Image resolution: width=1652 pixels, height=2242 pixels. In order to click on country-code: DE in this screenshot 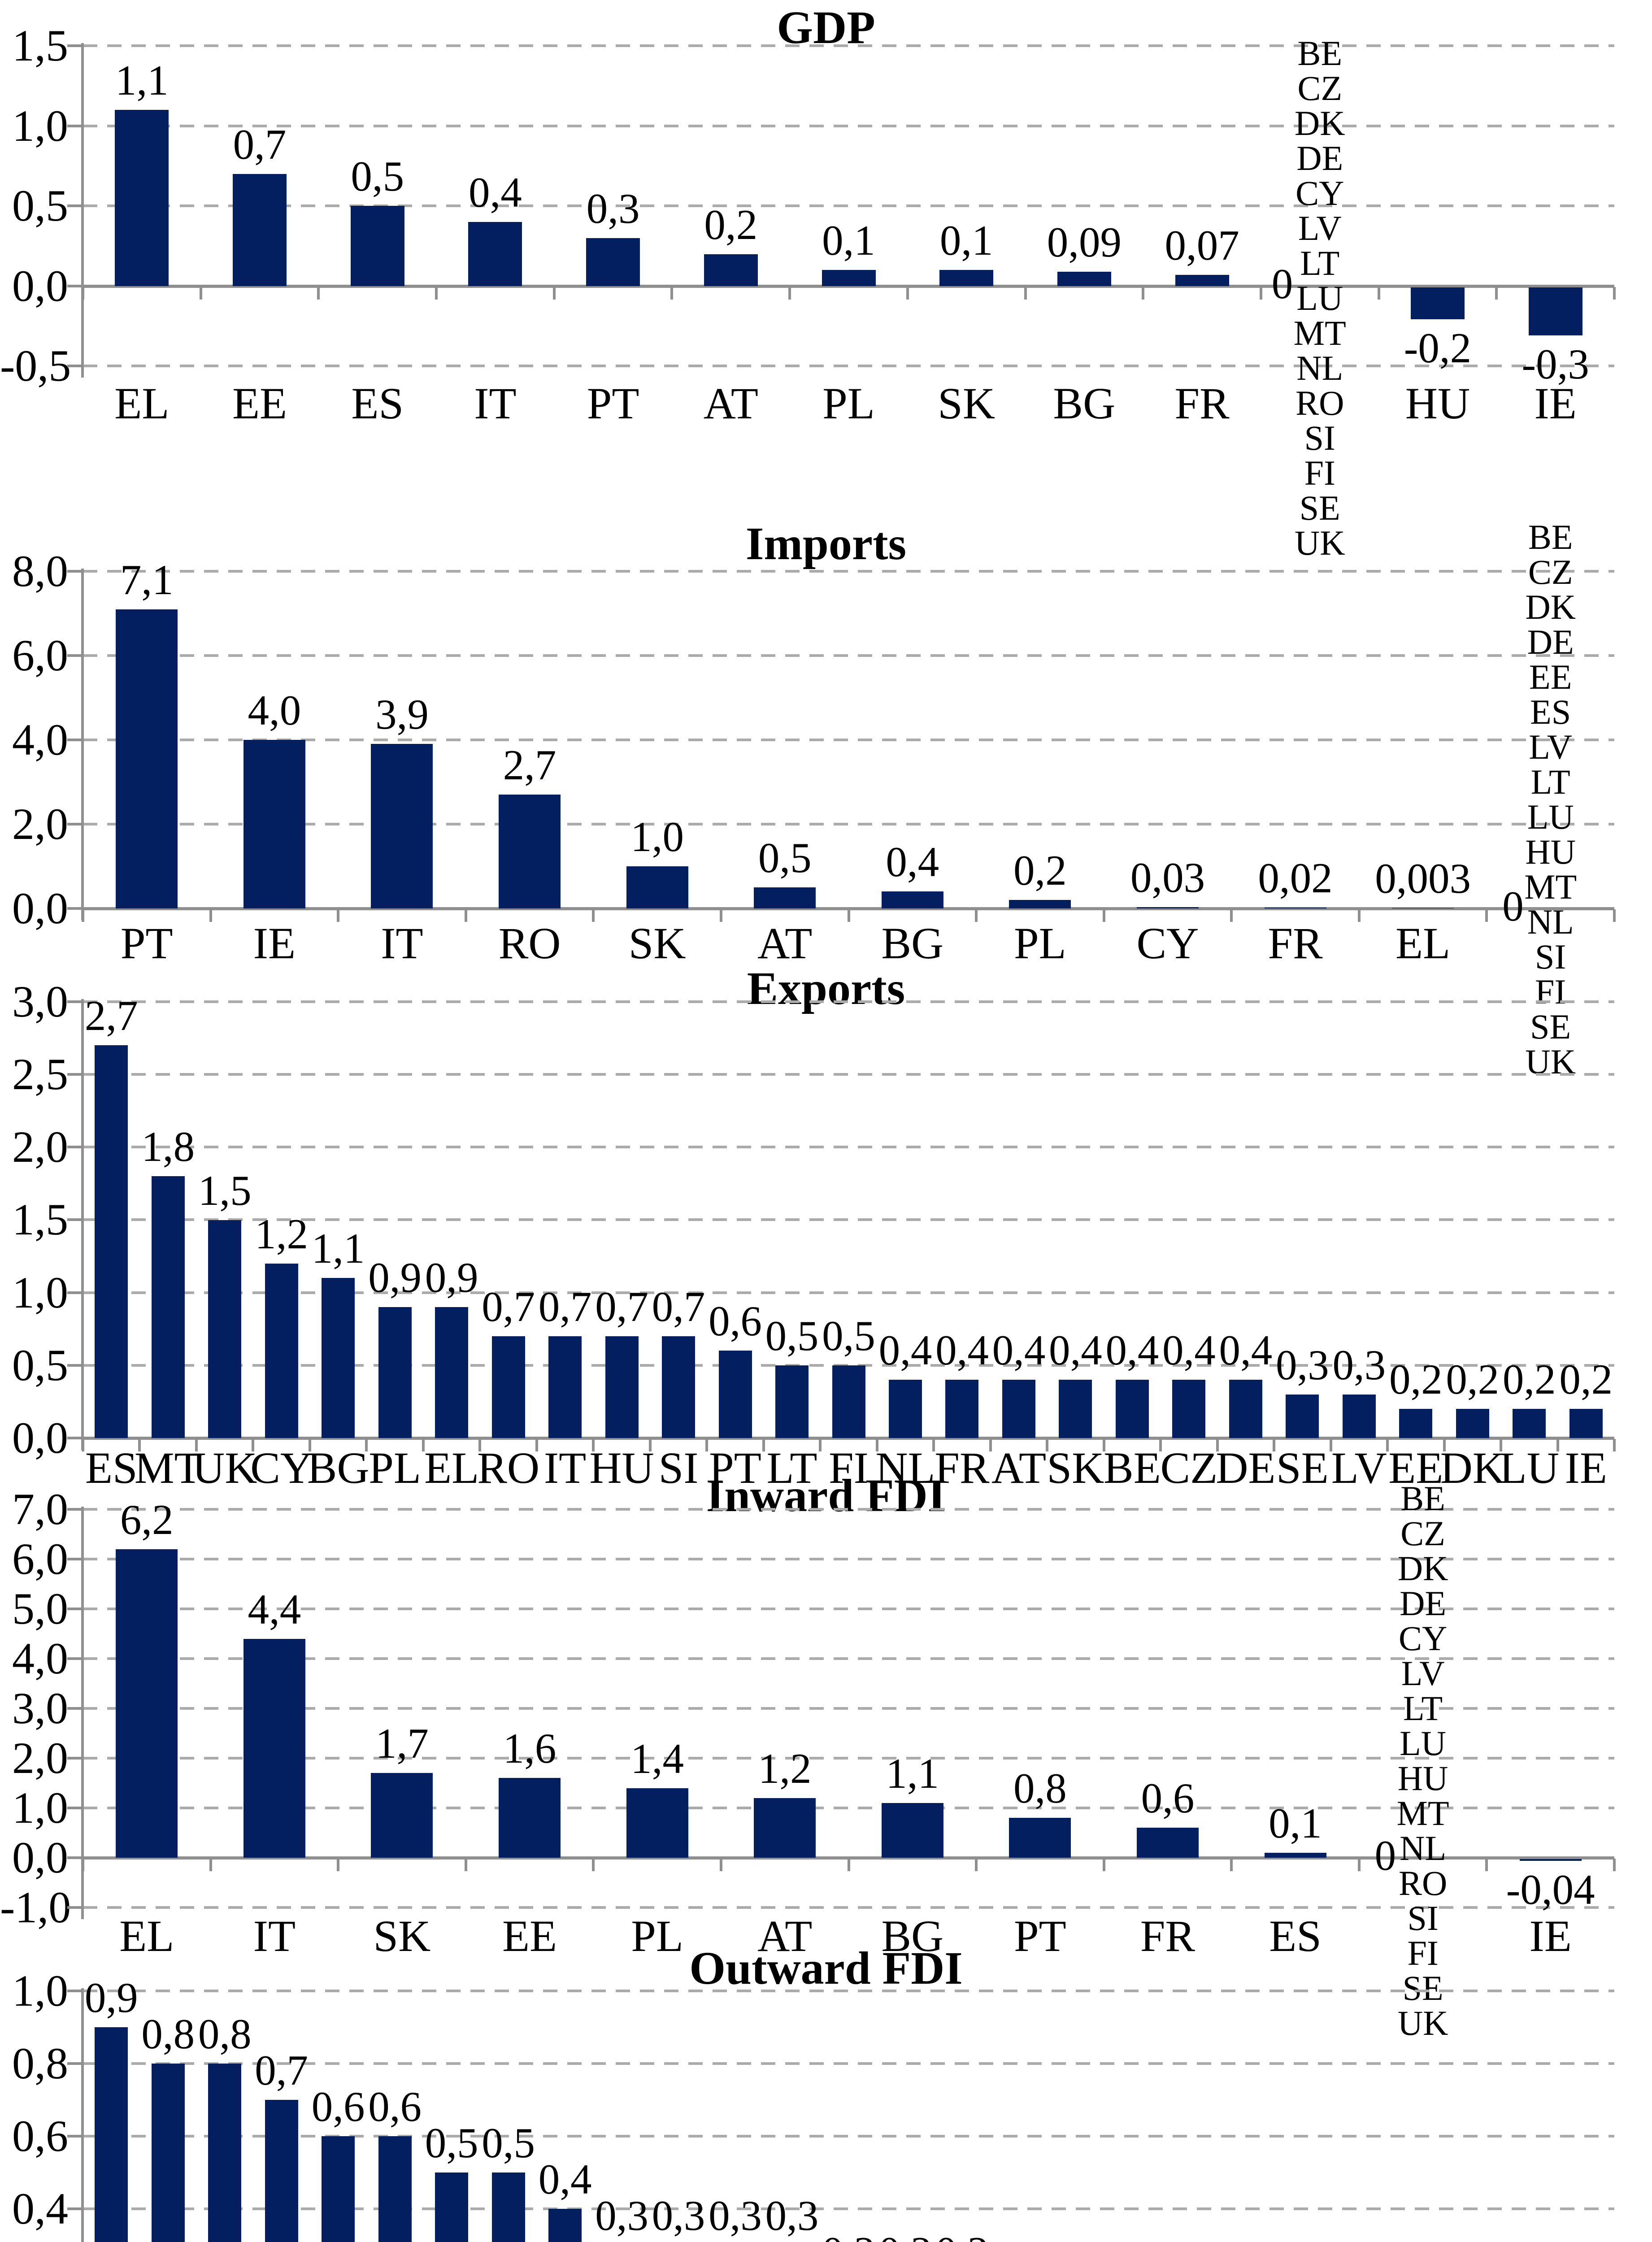, I will do `click(1550, 641)`.